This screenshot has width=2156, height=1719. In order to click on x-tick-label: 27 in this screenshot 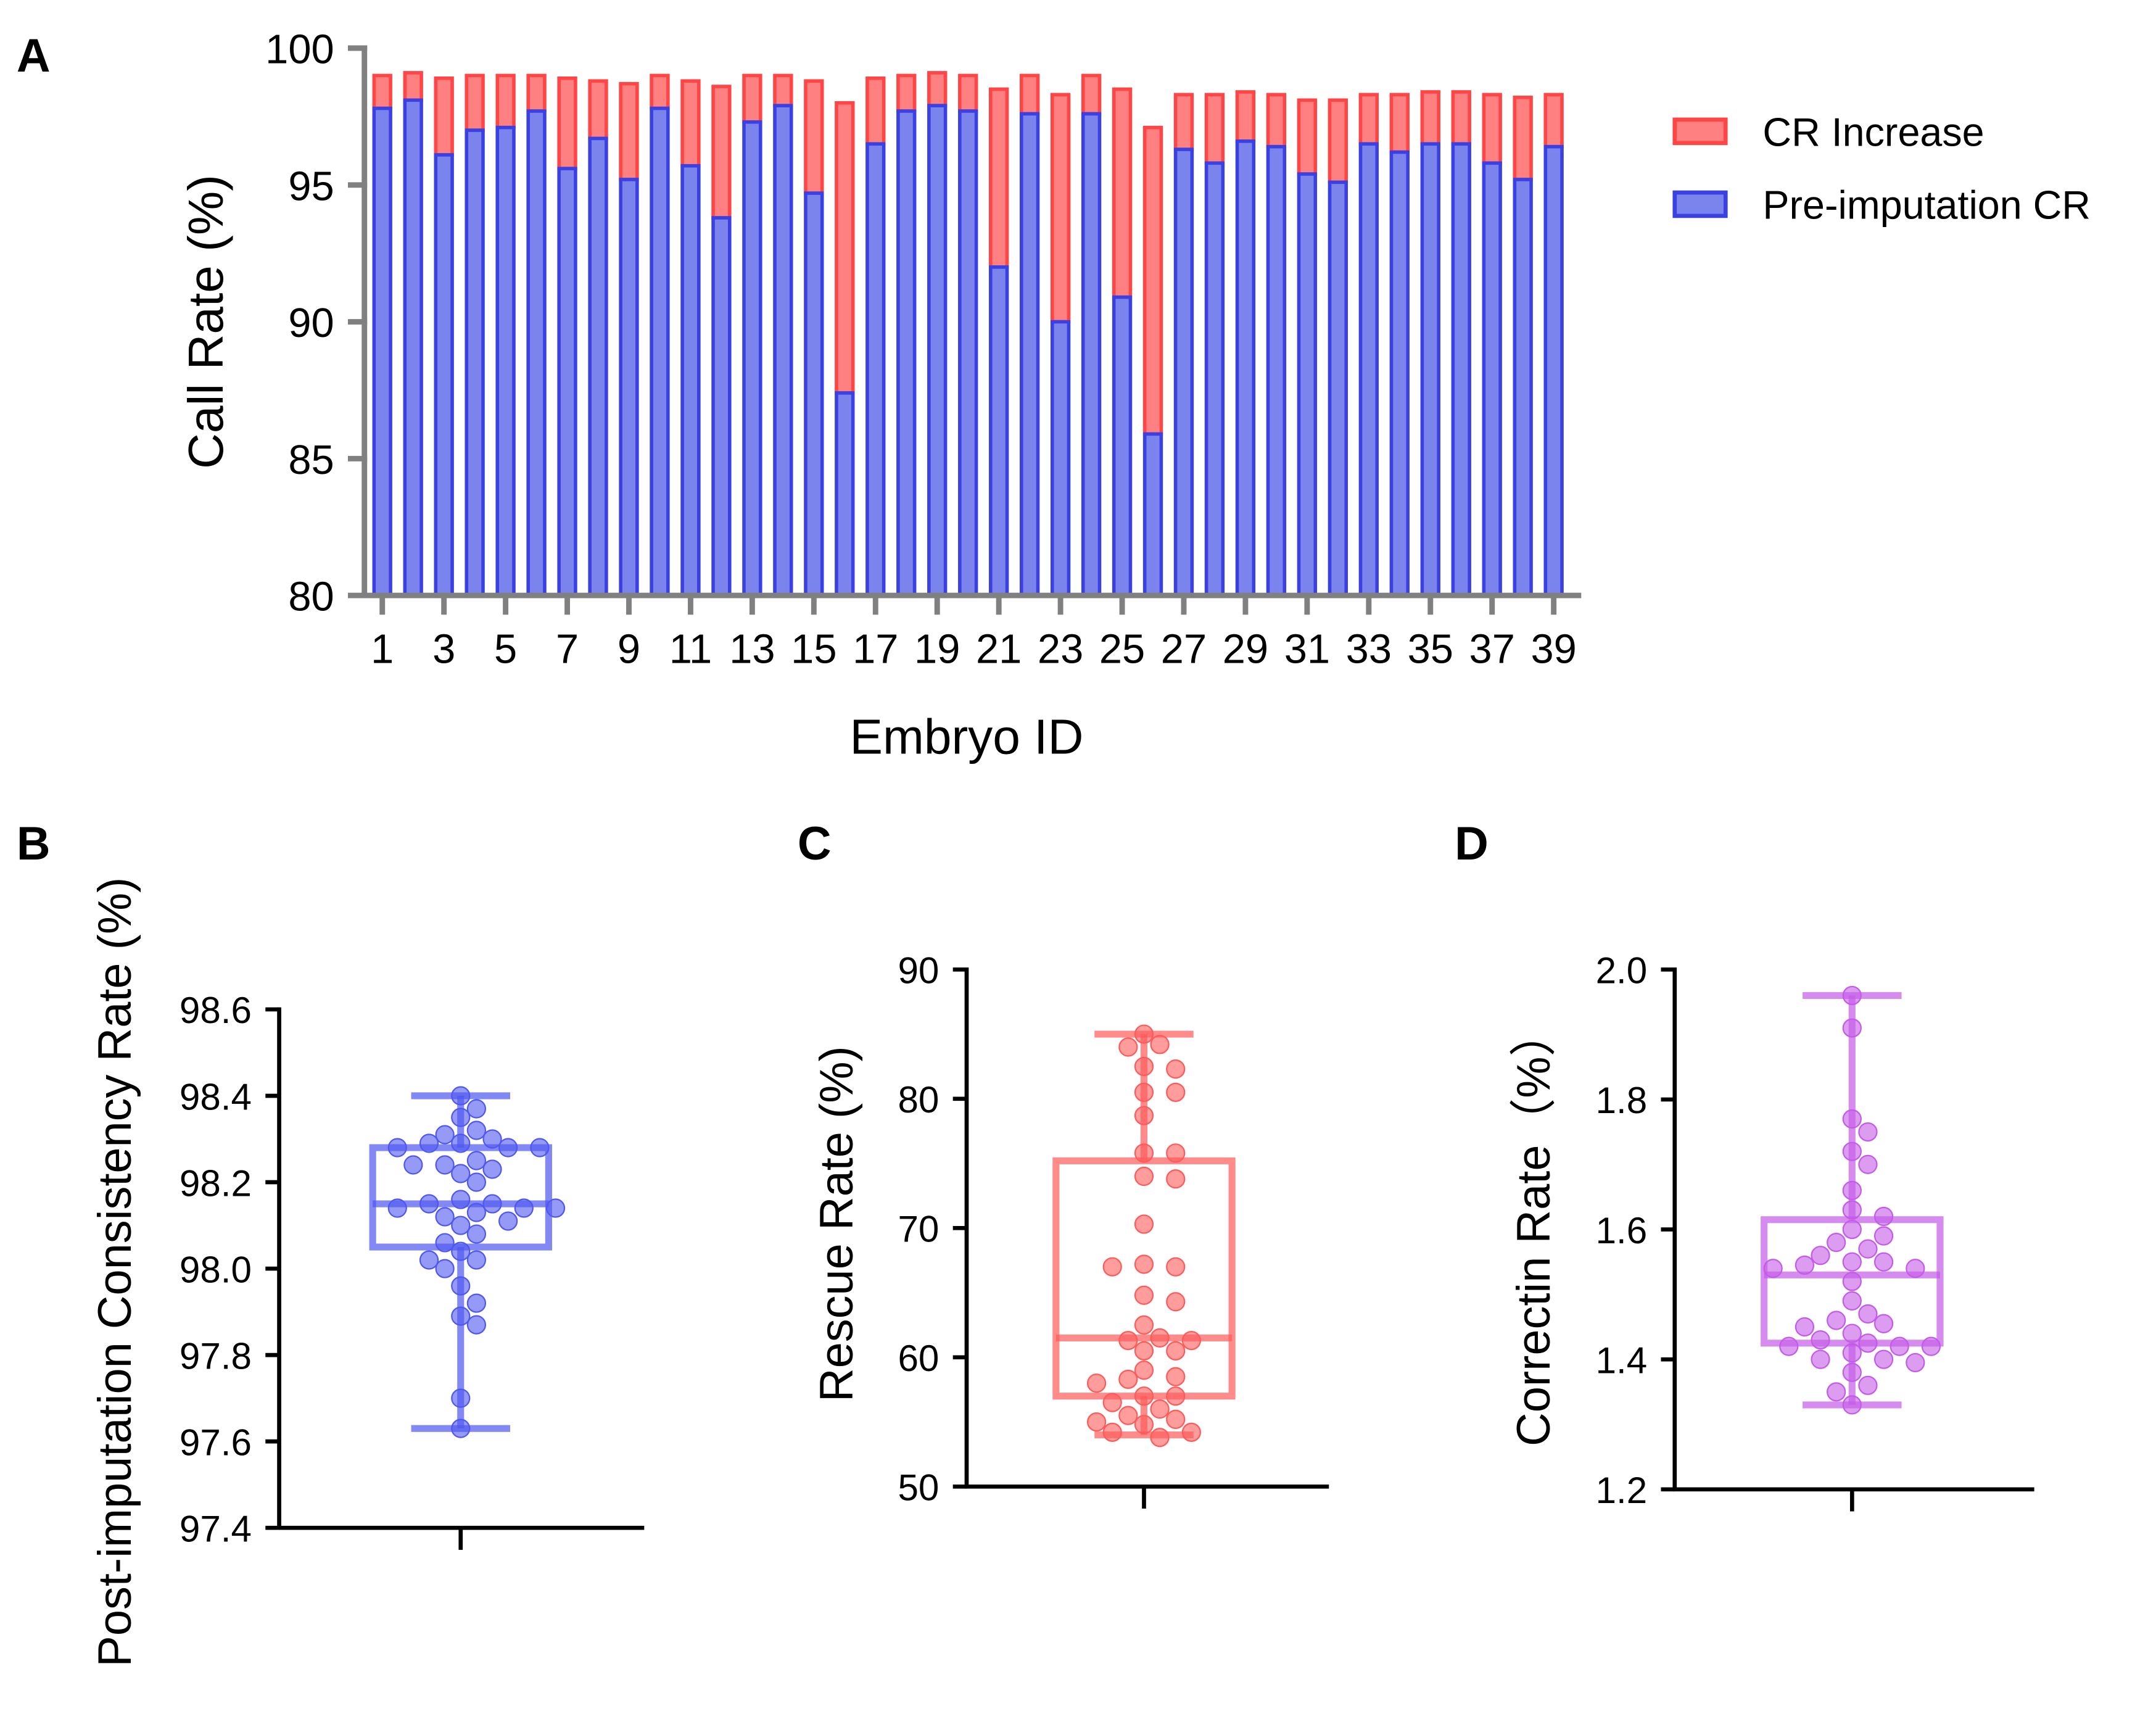, I will do `click(1184, 649)`.